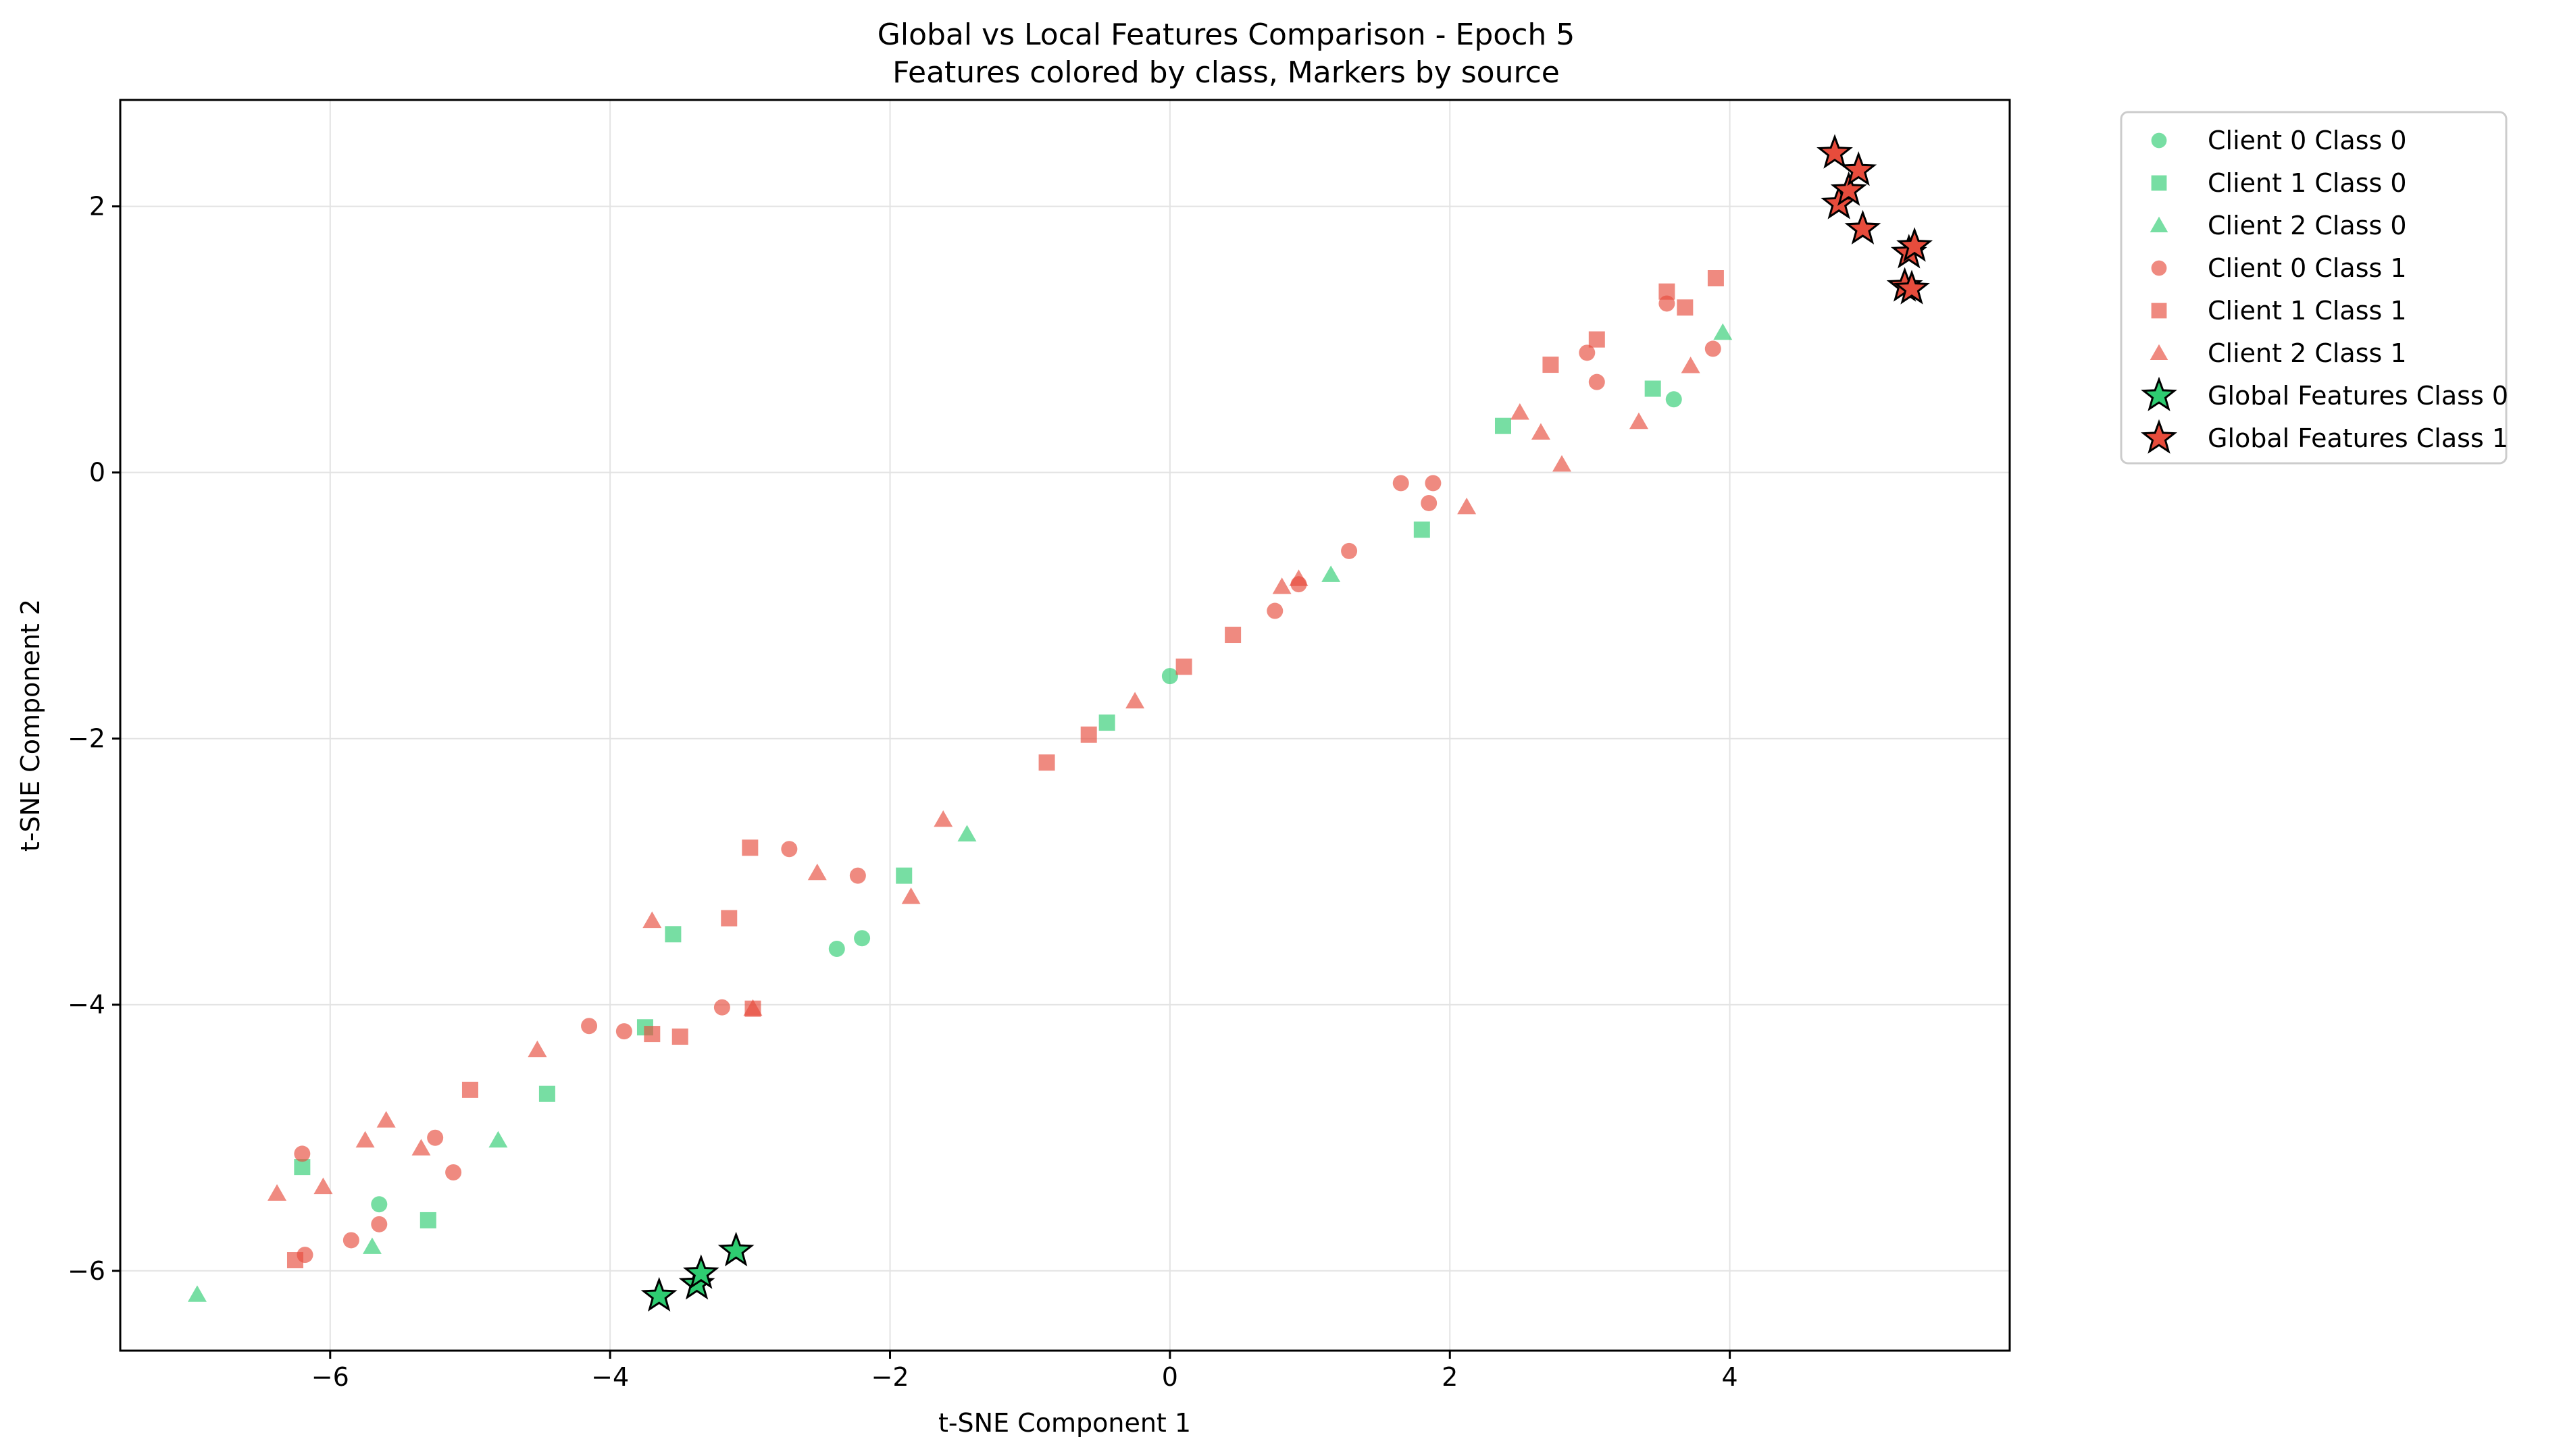 The image size is (2565, 1456). I want to click on x-tick-label: 0, so click(1170, 1377).